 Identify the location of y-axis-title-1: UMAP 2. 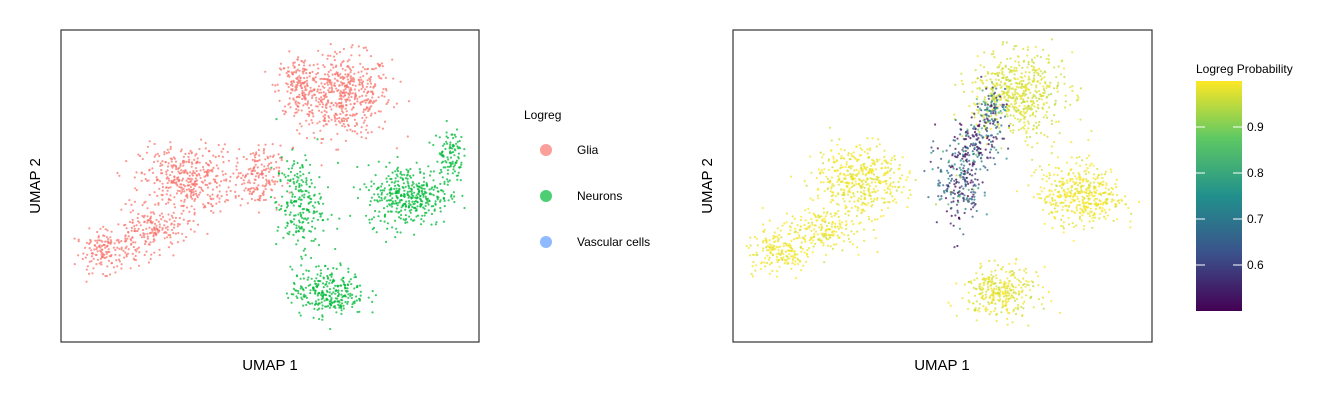
(35, 186).